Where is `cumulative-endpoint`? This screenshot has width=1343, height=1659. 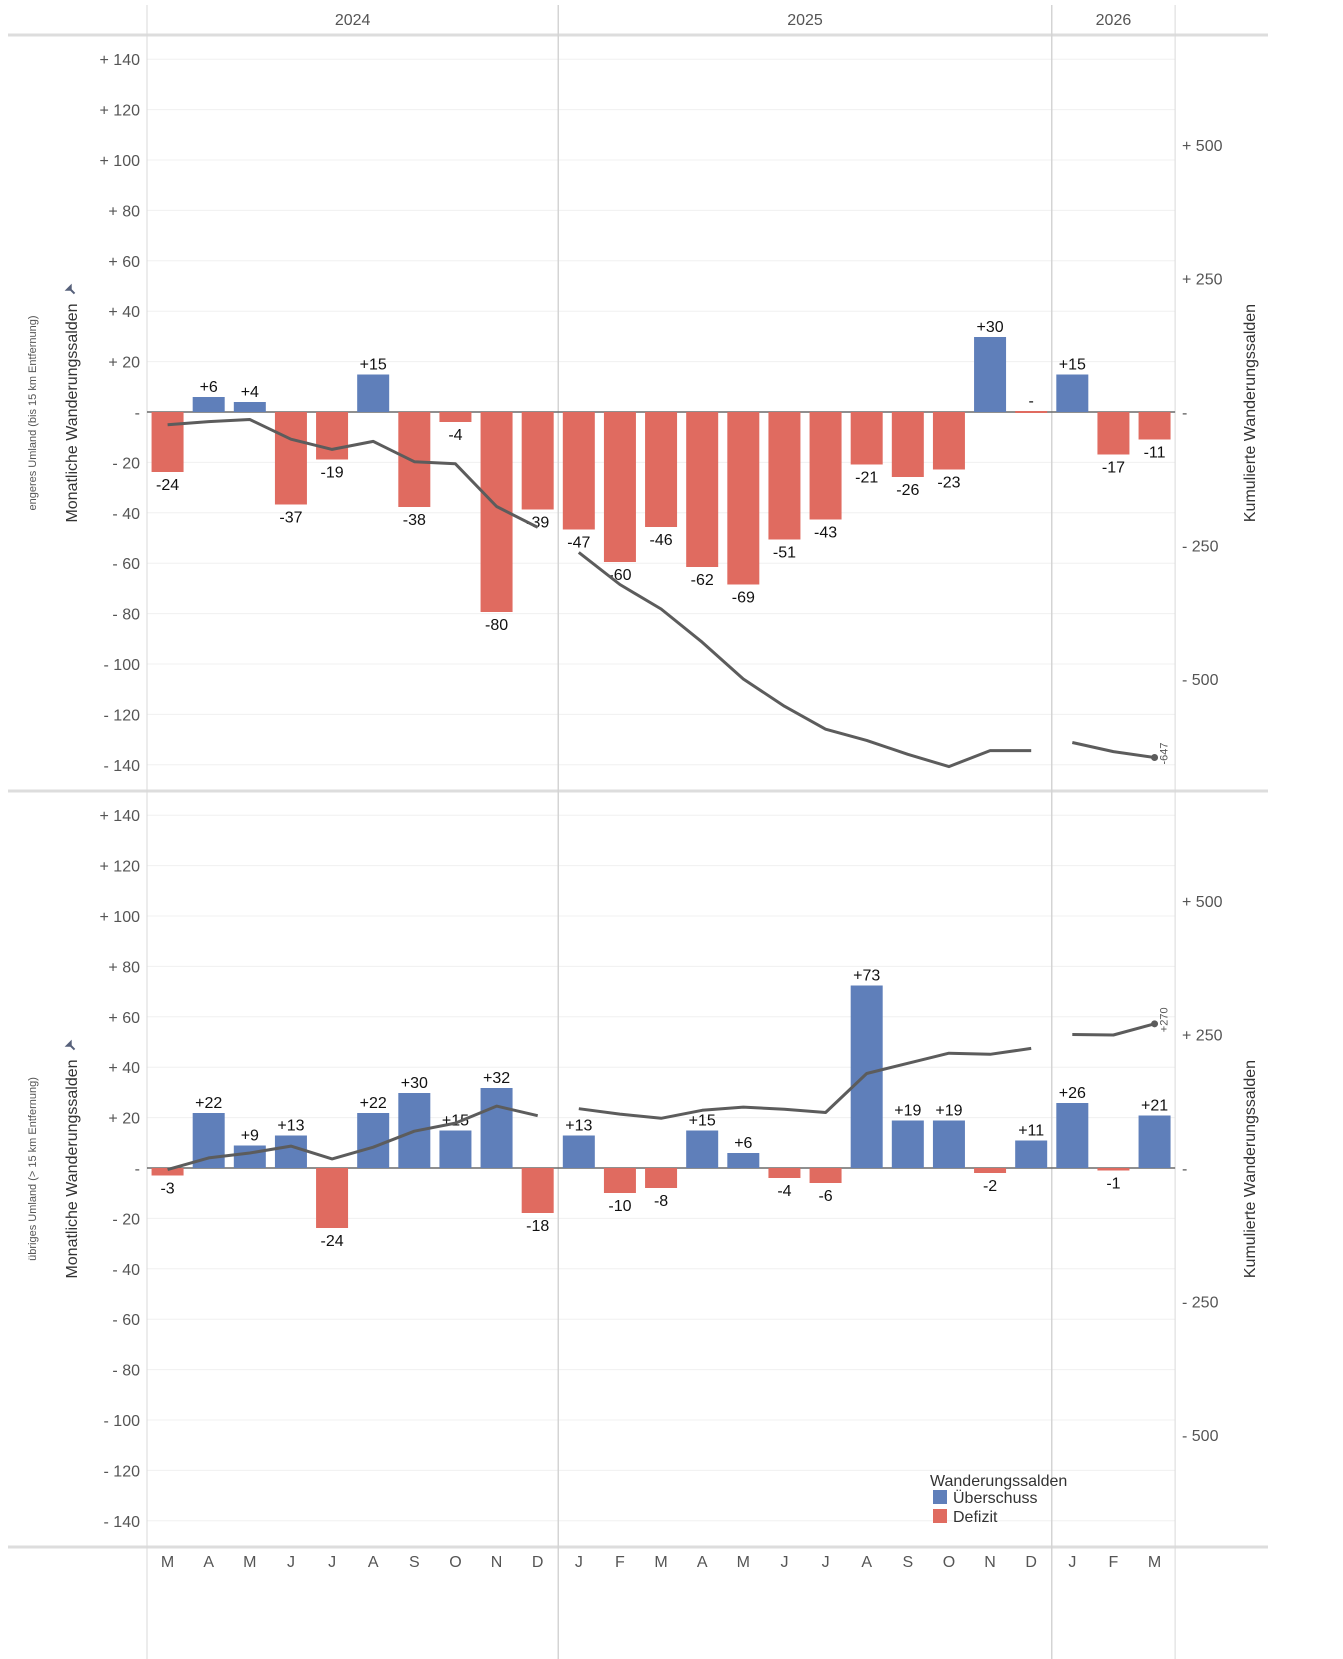
cumulative-endpoint is located at coordinates (1155, 1024).